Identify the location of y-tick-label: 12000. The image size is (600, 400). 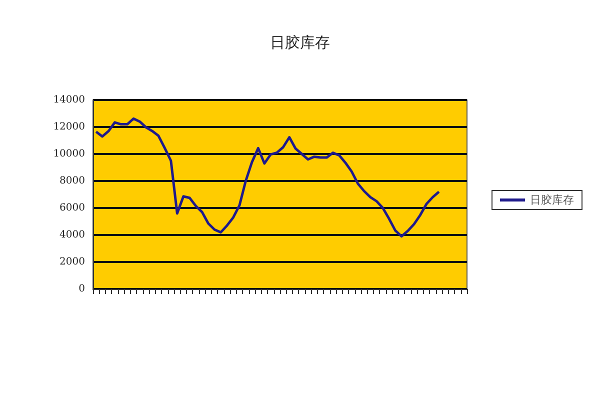
(69, 127).